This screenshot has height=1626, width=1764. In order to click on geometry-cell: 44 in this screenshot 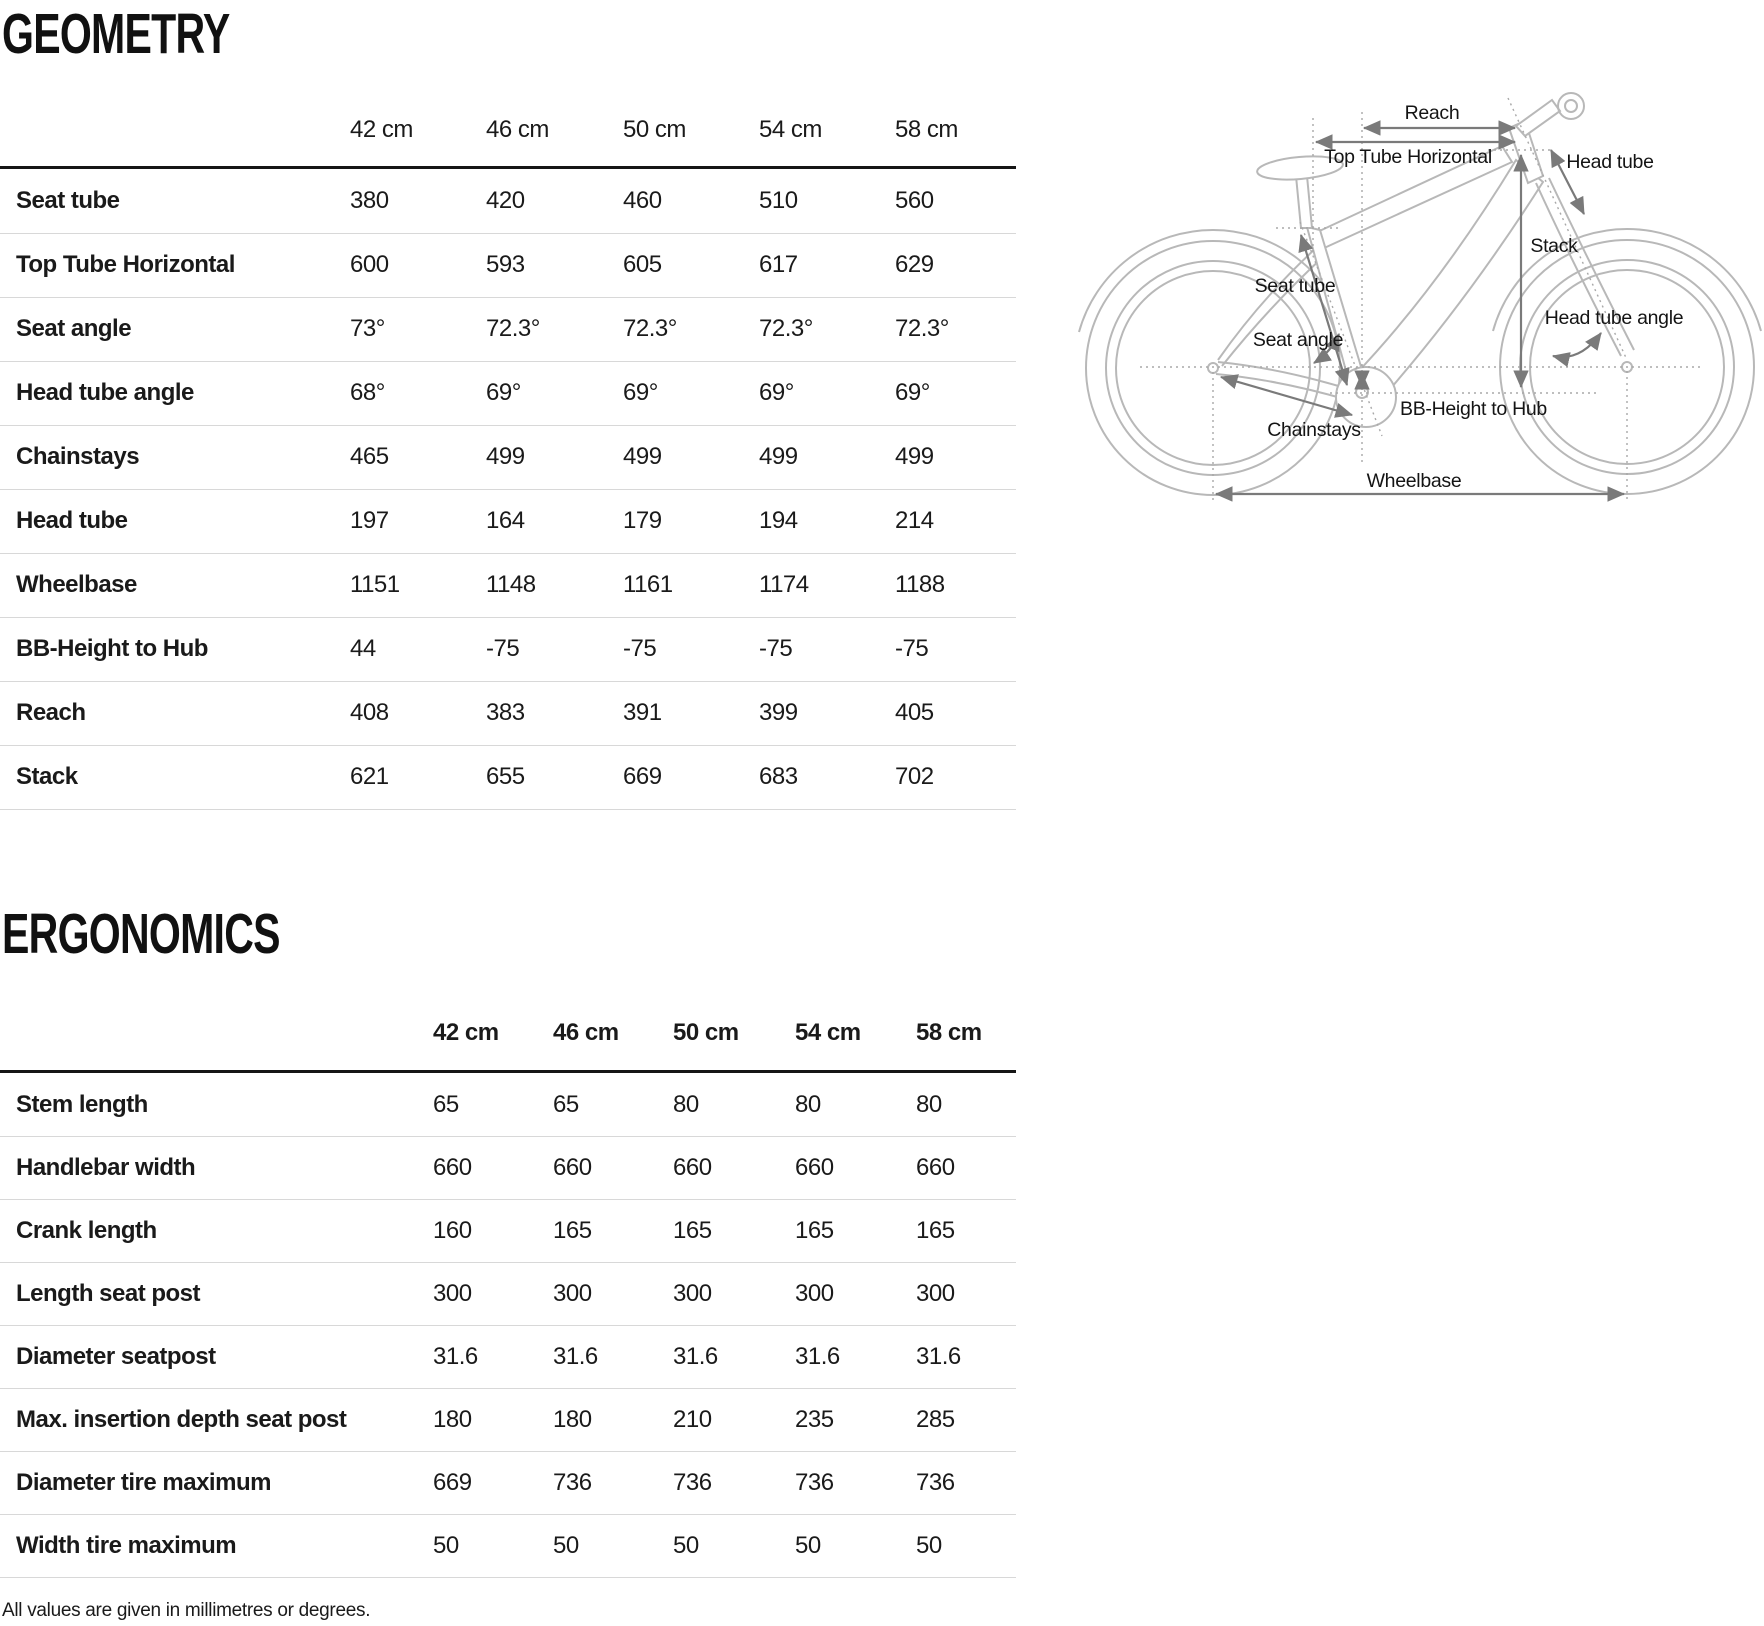, I will do `click(363, 648)`.